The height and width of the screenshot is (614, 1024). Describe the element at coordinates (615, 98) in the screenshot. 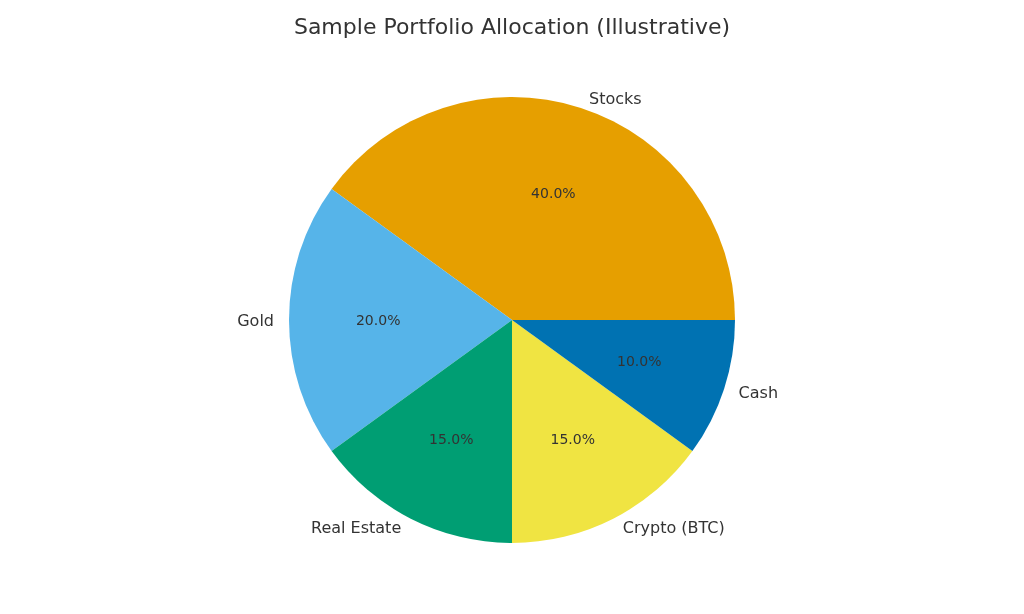

I see `slice-label: Stocks` at that location.